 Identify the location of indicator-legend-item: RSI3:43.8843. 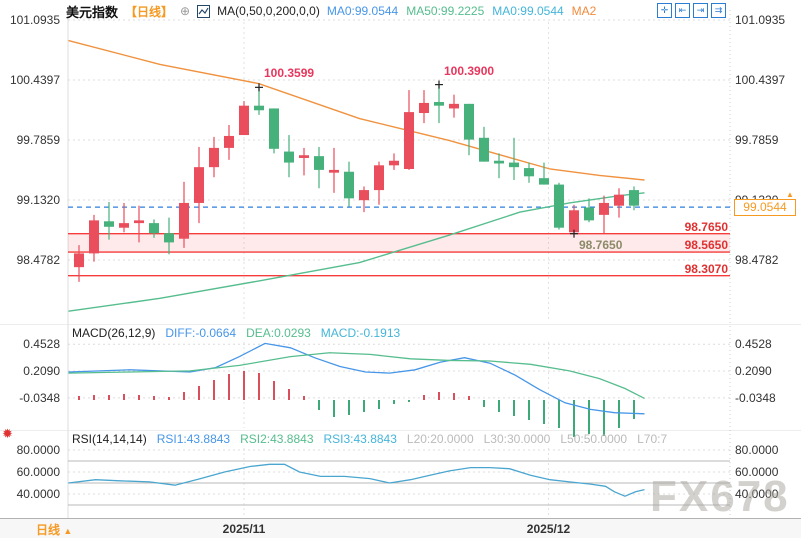
(360, 439).